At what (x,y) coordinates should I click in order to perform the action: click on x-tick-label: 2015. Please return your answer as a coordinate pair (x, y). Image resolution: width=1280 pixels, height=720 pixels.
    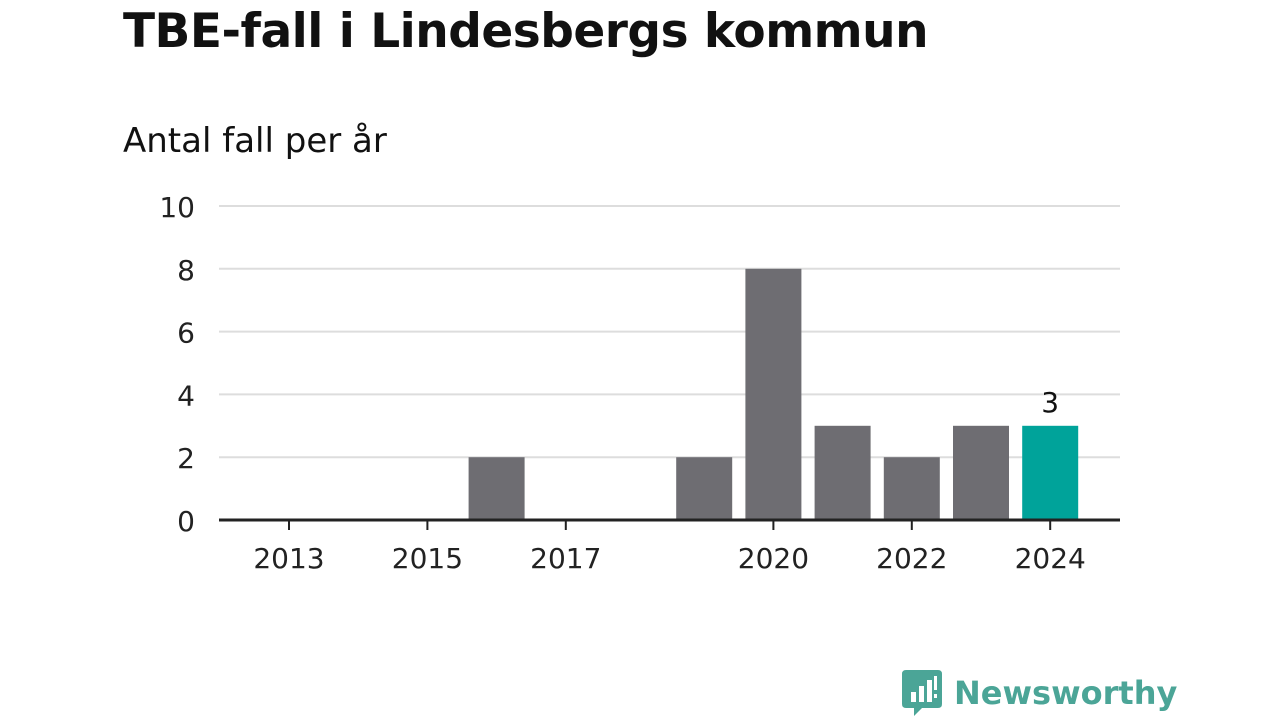
    Looking at the image, I should click on (427, 558).